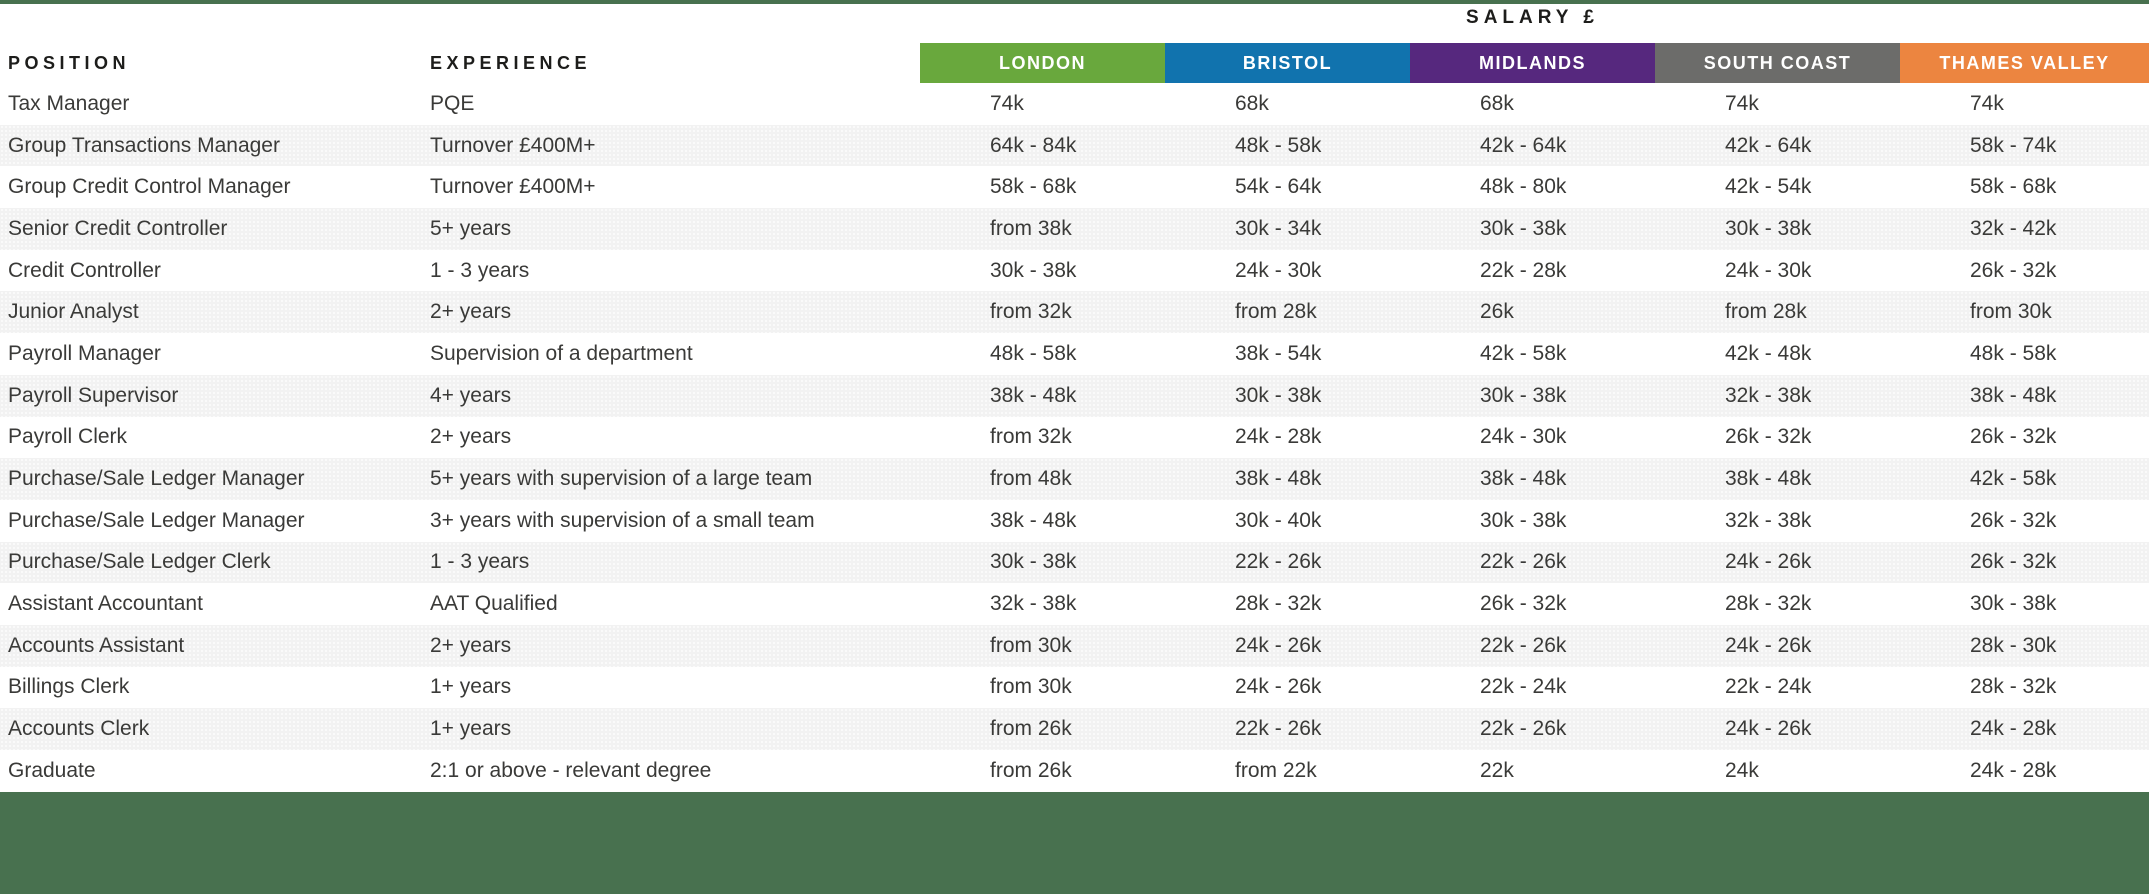  I want to click on salary-cell-midlands: 38k - 48k, so click(1523, 479).